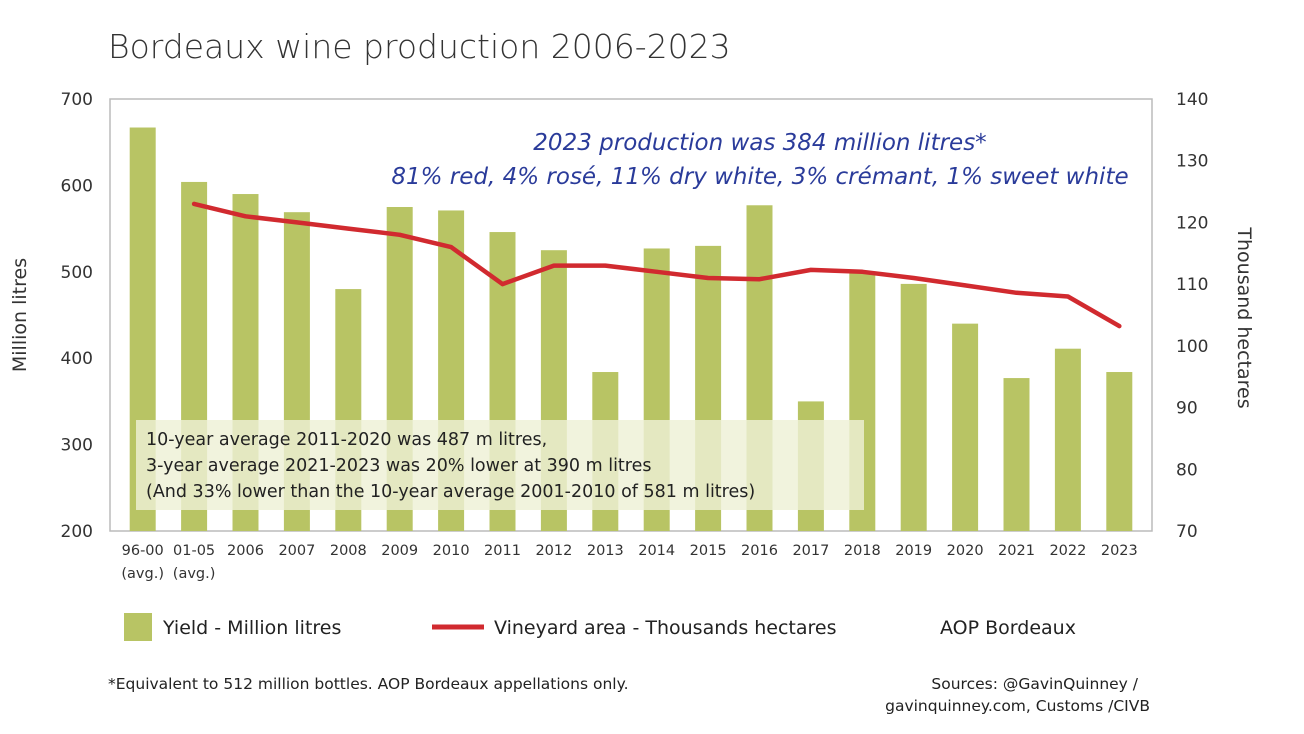 This screenshot has width=1304, height=734. I want to click on right-tick-130: 130, so click(1192, 162).